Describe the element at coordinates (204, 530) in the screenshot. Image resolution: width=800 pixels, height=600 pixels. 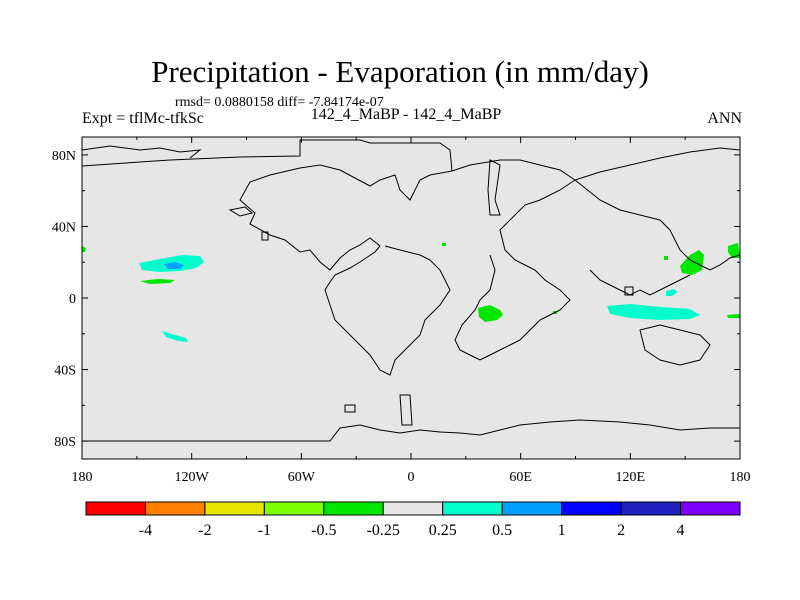
I see `colorbar-label: -2` at that location.